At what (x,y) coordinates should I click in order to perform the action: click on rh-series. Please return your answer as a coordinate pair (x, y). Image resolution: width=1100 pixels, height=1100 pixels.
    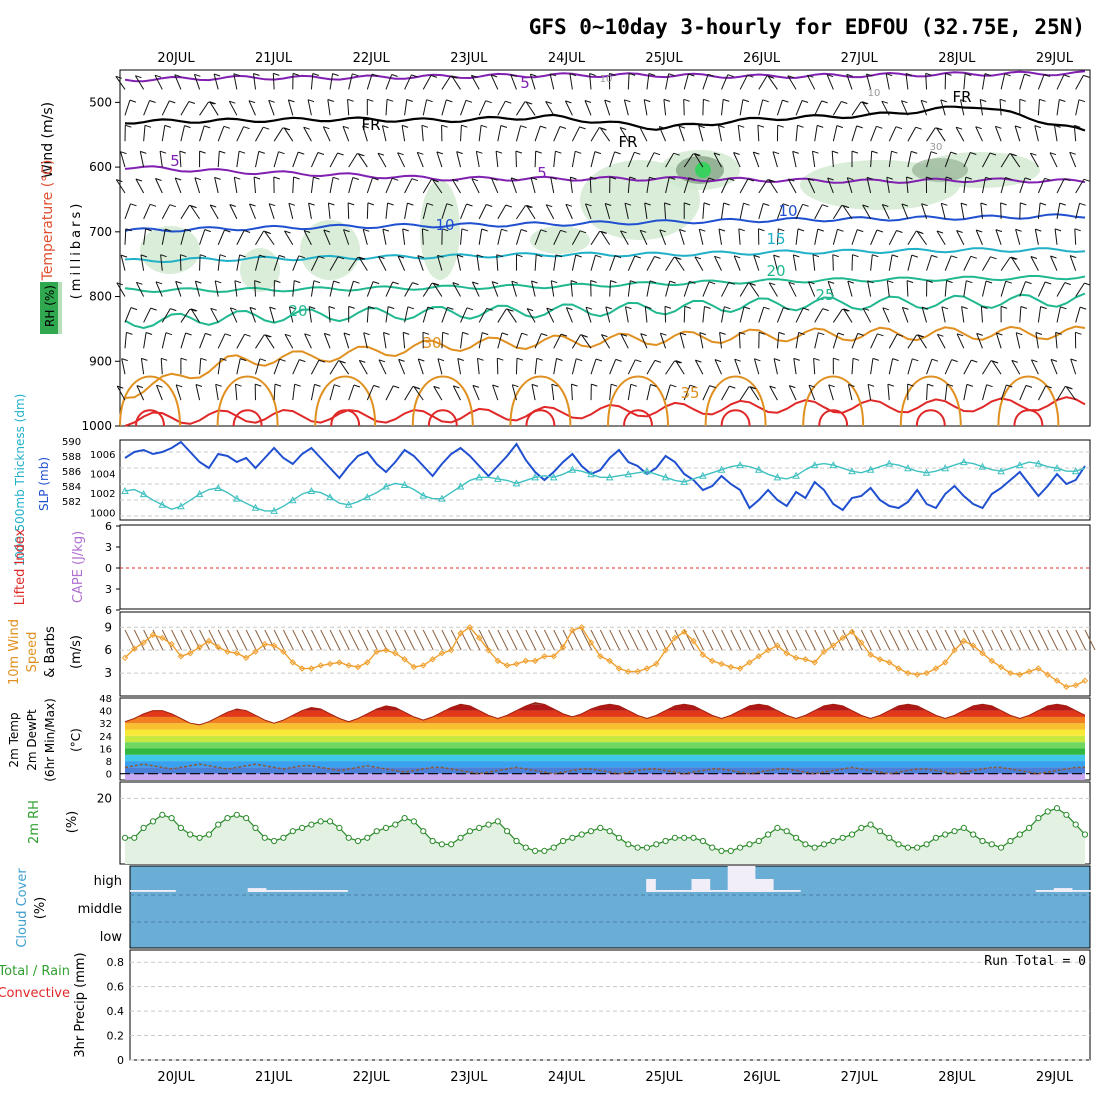
    Looking at the image, I should click on (605, 830).